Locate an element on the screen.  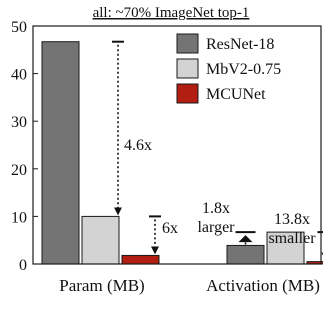
x-category-label: Activation (MB) is located at coordinates (263, 285).